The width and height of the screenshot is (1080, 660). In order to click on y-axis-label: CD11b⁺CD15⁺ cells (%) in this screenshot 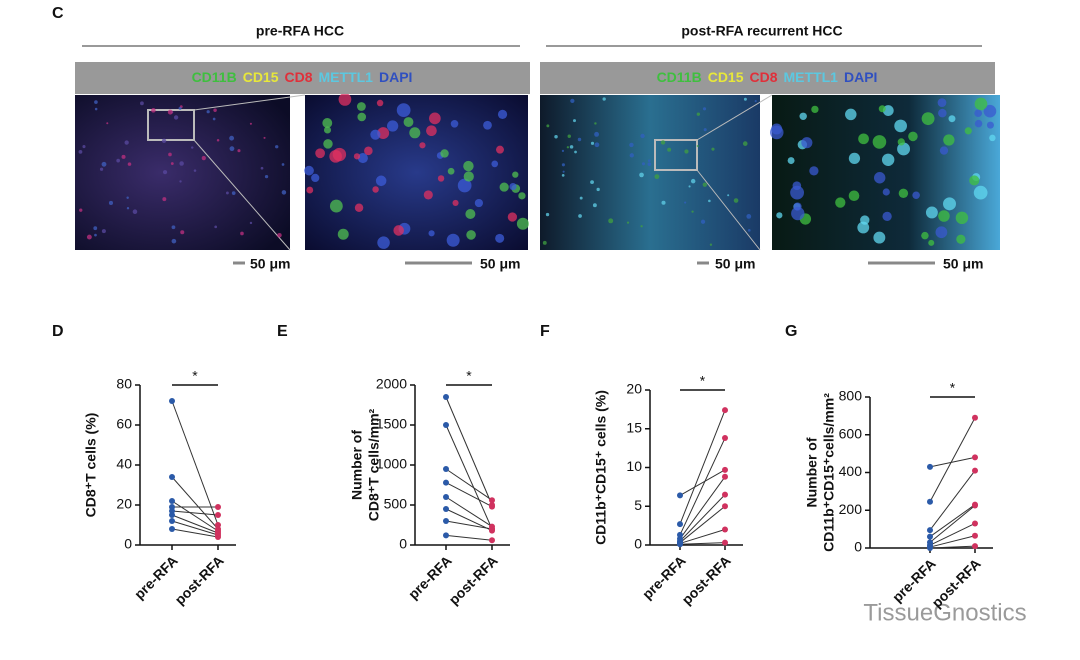, I will do `click(601, 467)`.